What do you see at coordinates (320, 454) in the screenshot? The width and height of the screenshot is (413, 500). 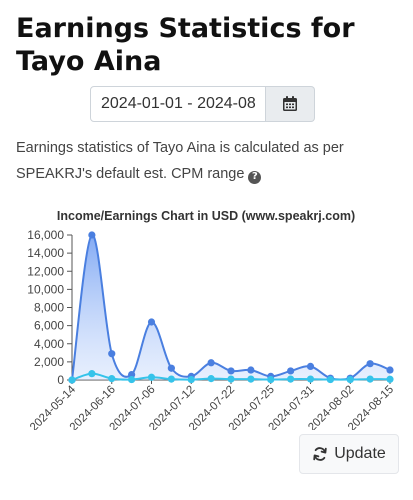 I see `refresh-icon` at bounding box center [320, 454].